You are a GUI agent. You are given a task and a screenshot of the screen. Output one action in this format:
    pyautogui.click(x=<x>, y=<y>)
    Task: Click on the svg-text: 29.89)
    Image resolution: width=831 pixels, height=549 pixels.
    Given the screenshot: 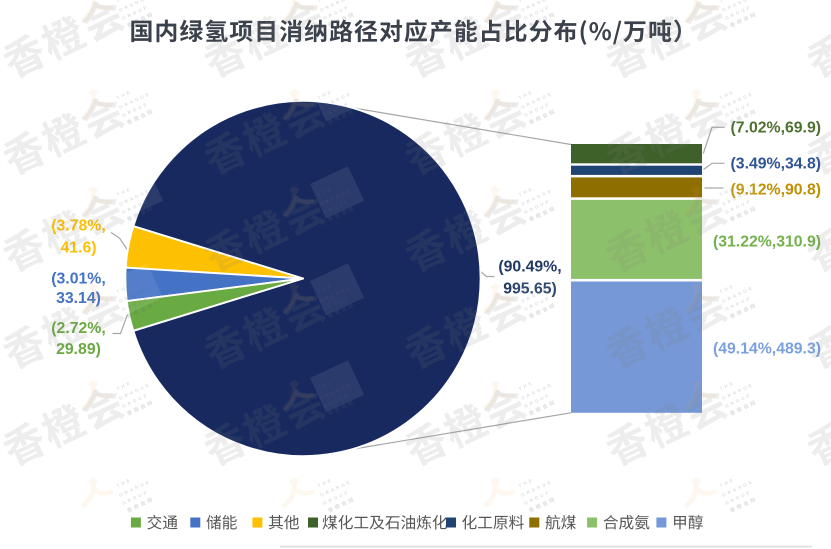 What is the action you would take?
    pyautogui.click(x=78, y=349)
    